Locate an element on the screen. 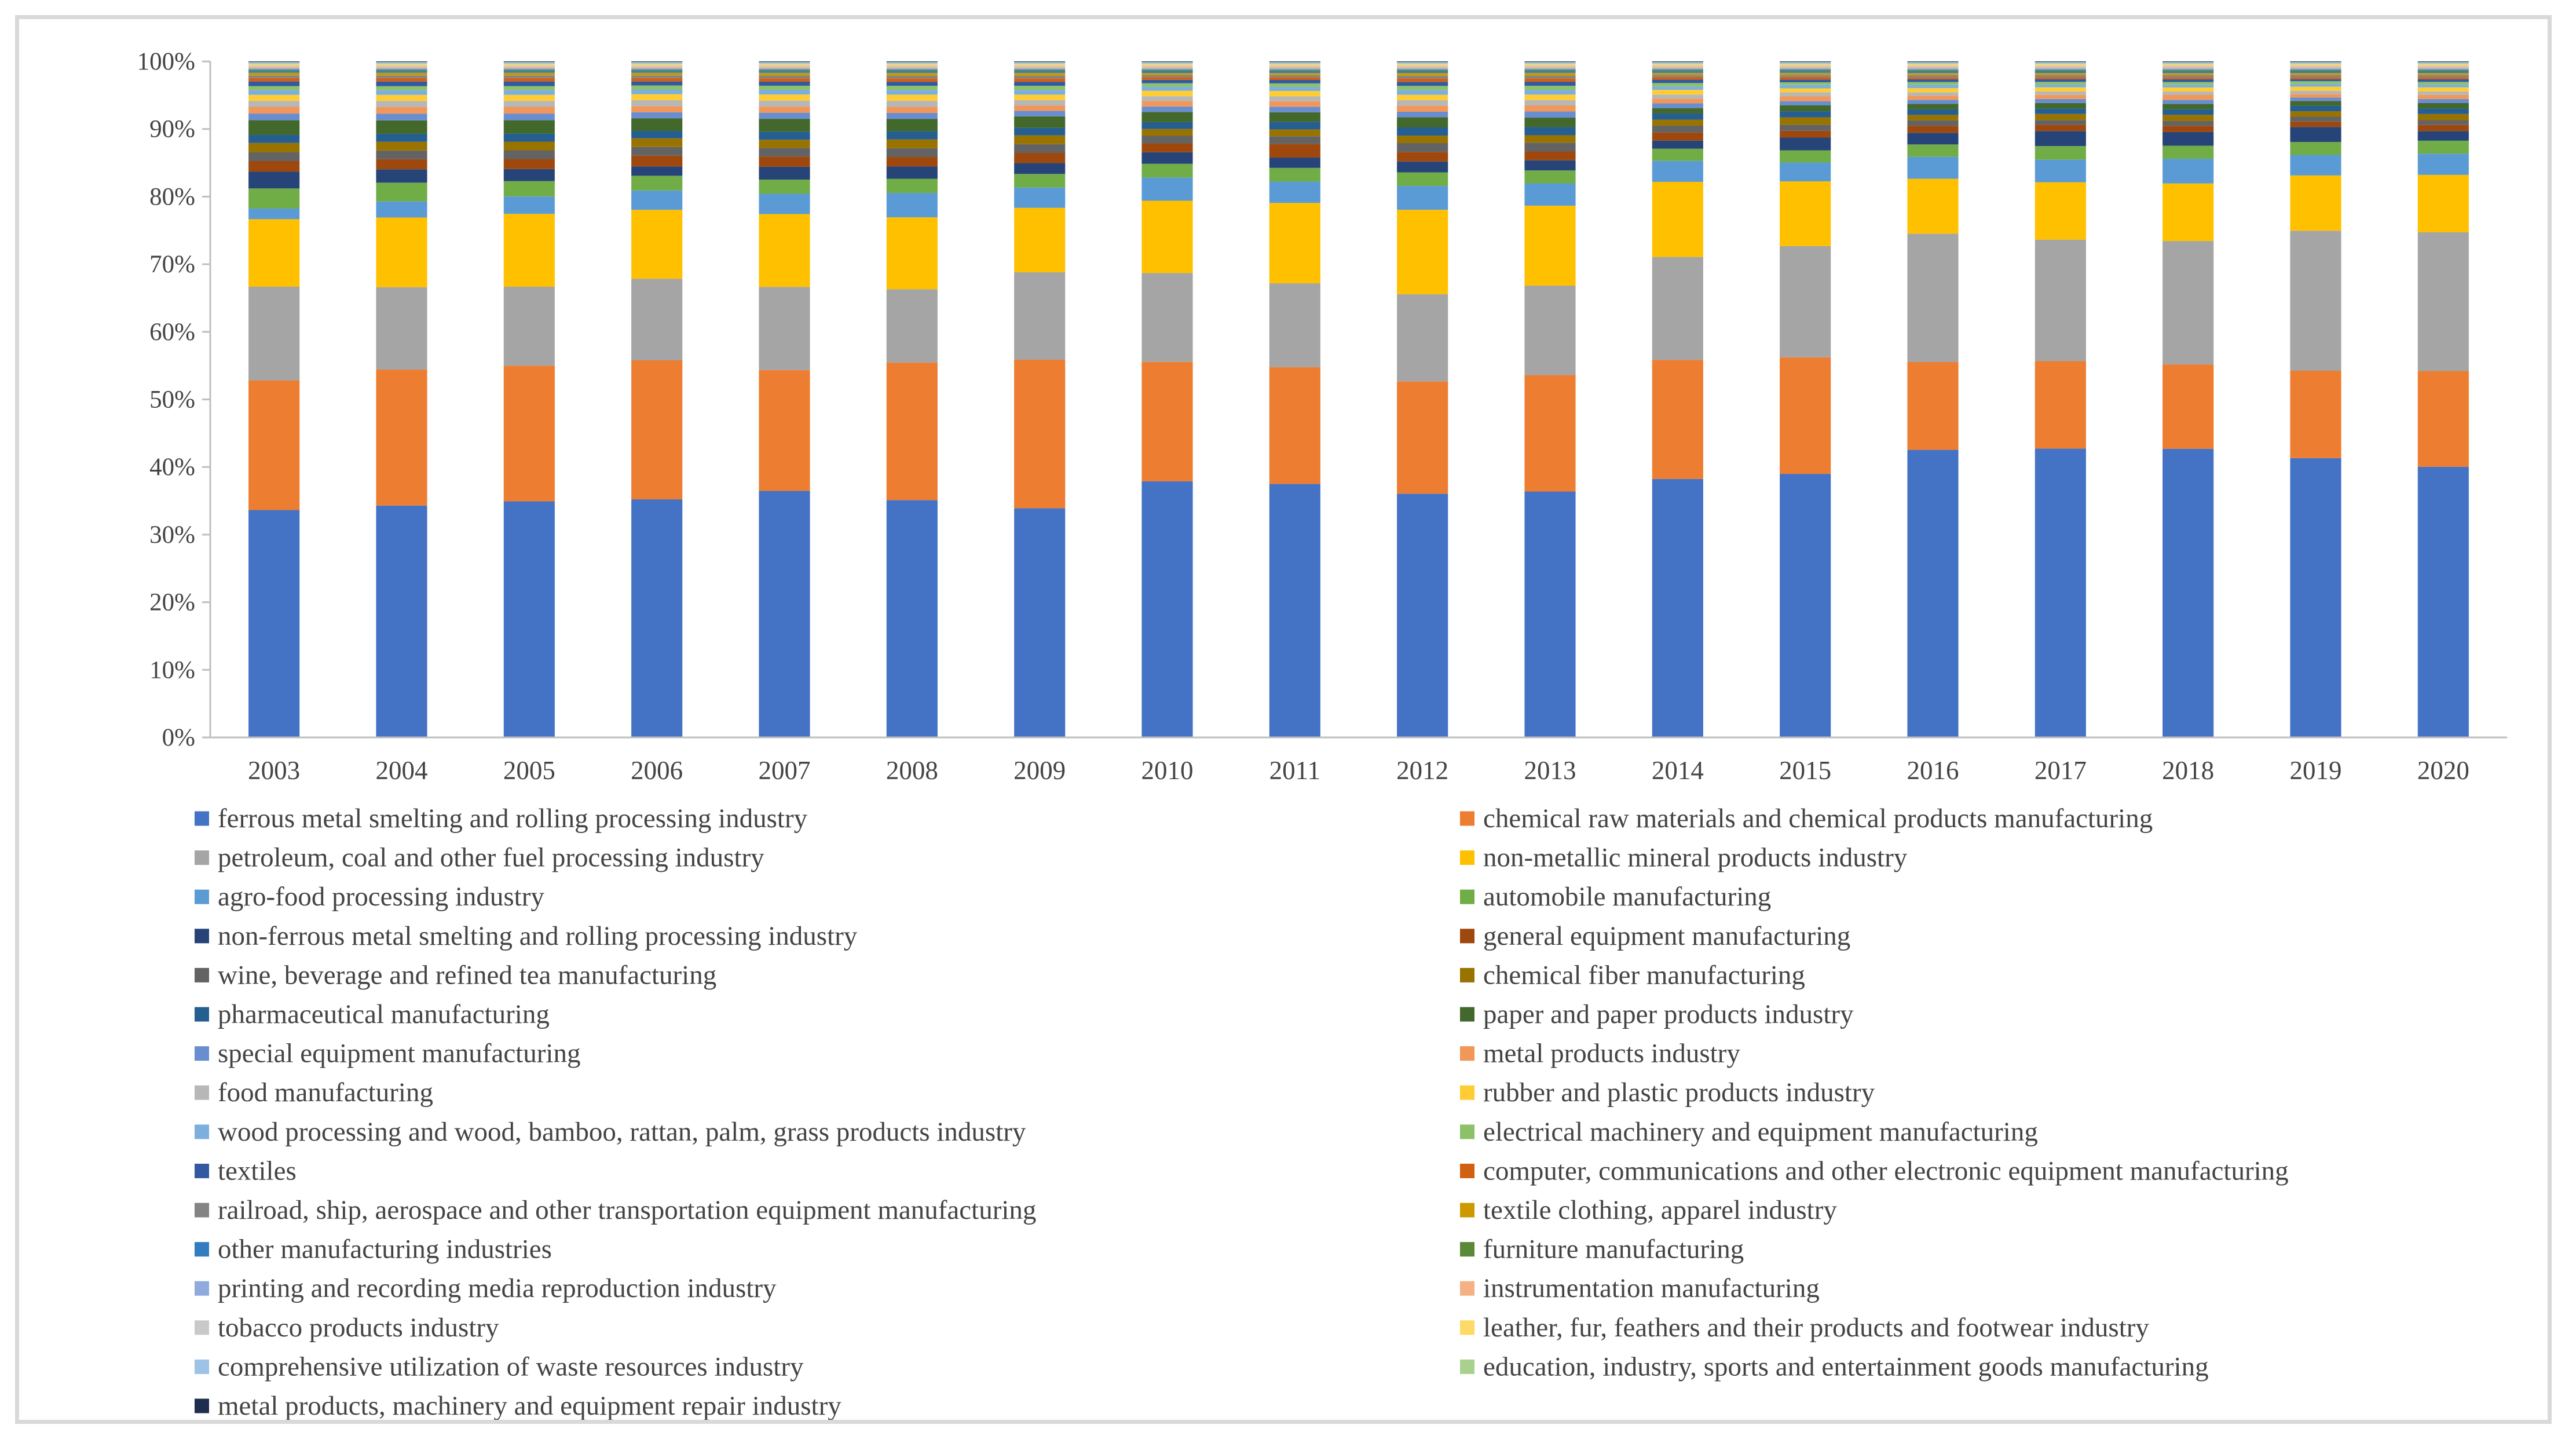 The height and width of the screenshot is (1443, 2576). legend-item: tobacco products industry is located at coordinates (347, 1328).